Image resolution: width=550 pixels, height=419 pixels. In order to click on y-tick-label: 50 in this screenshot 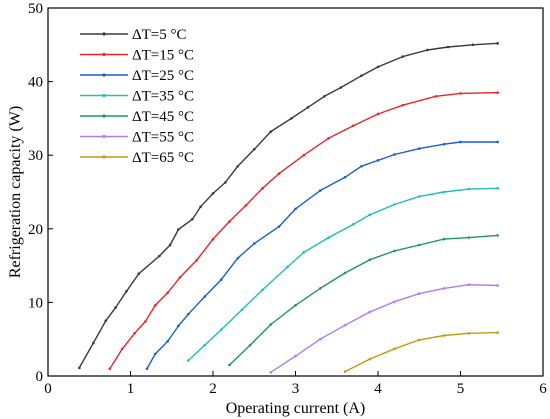, I will do `click(35, 9)`.